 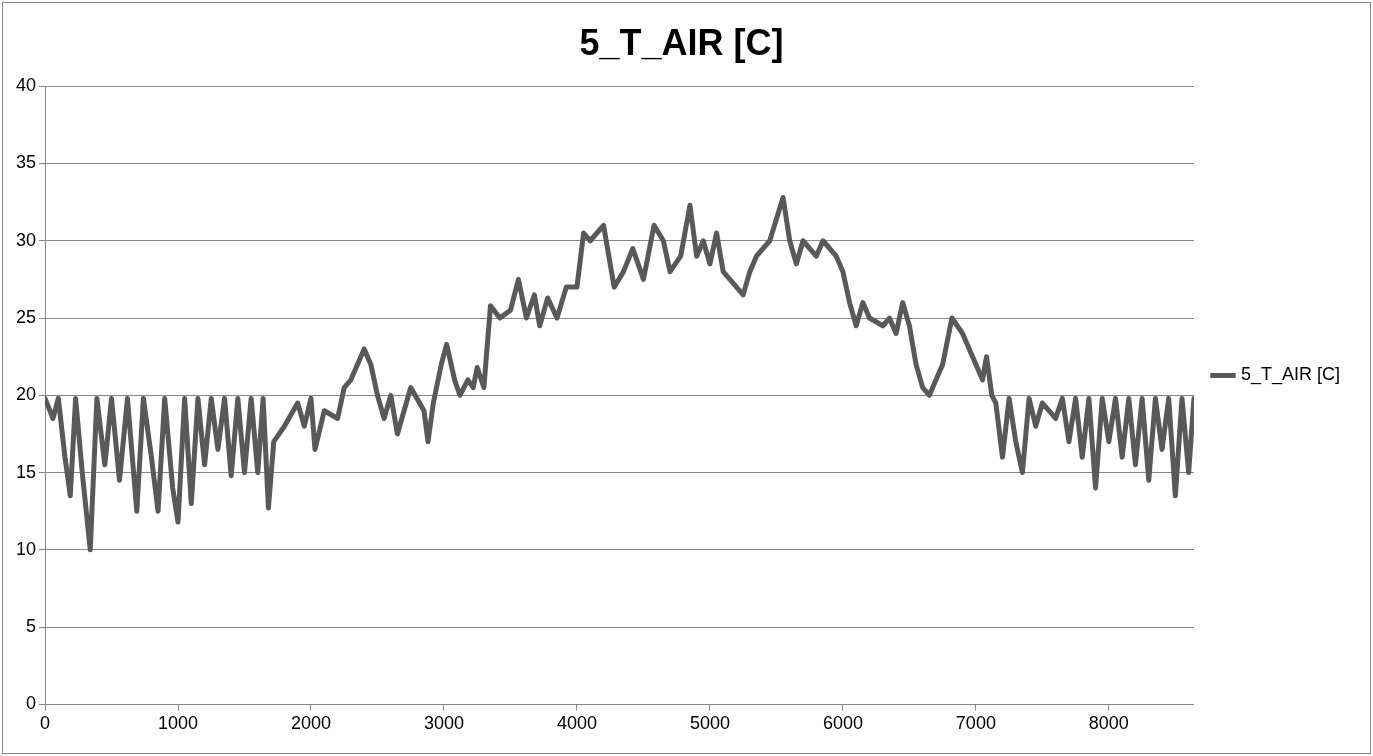 What do you see at coordinates (26, 85) in the screenshot?
I see `y-tick-label: 40` at bounding box center [26, 85].